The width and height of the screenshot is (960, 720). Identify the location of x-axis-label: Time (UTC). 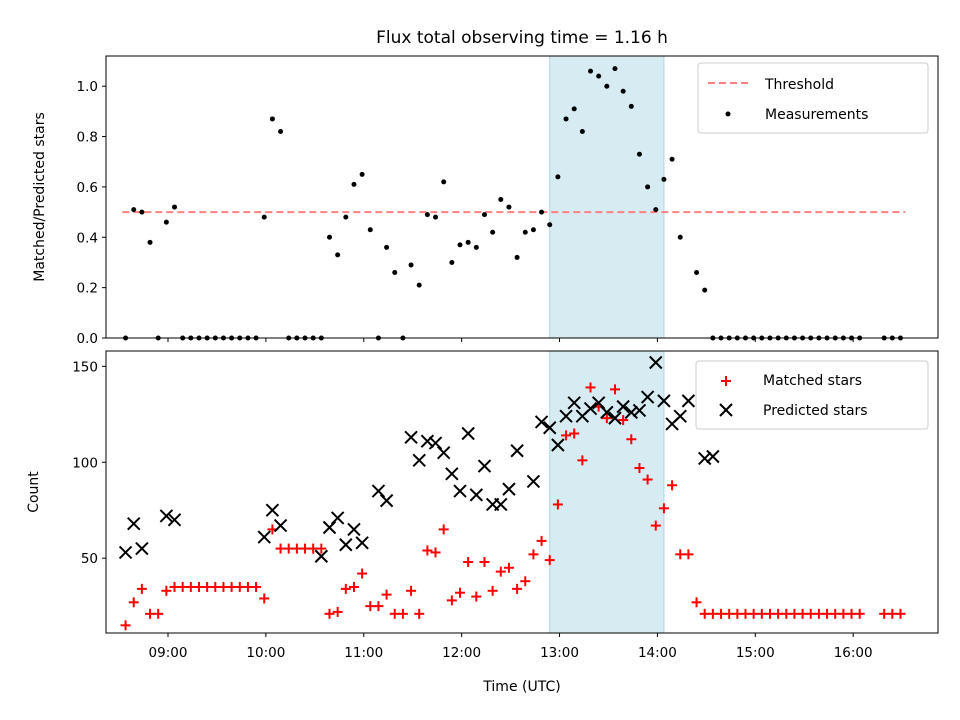
(521, 687).